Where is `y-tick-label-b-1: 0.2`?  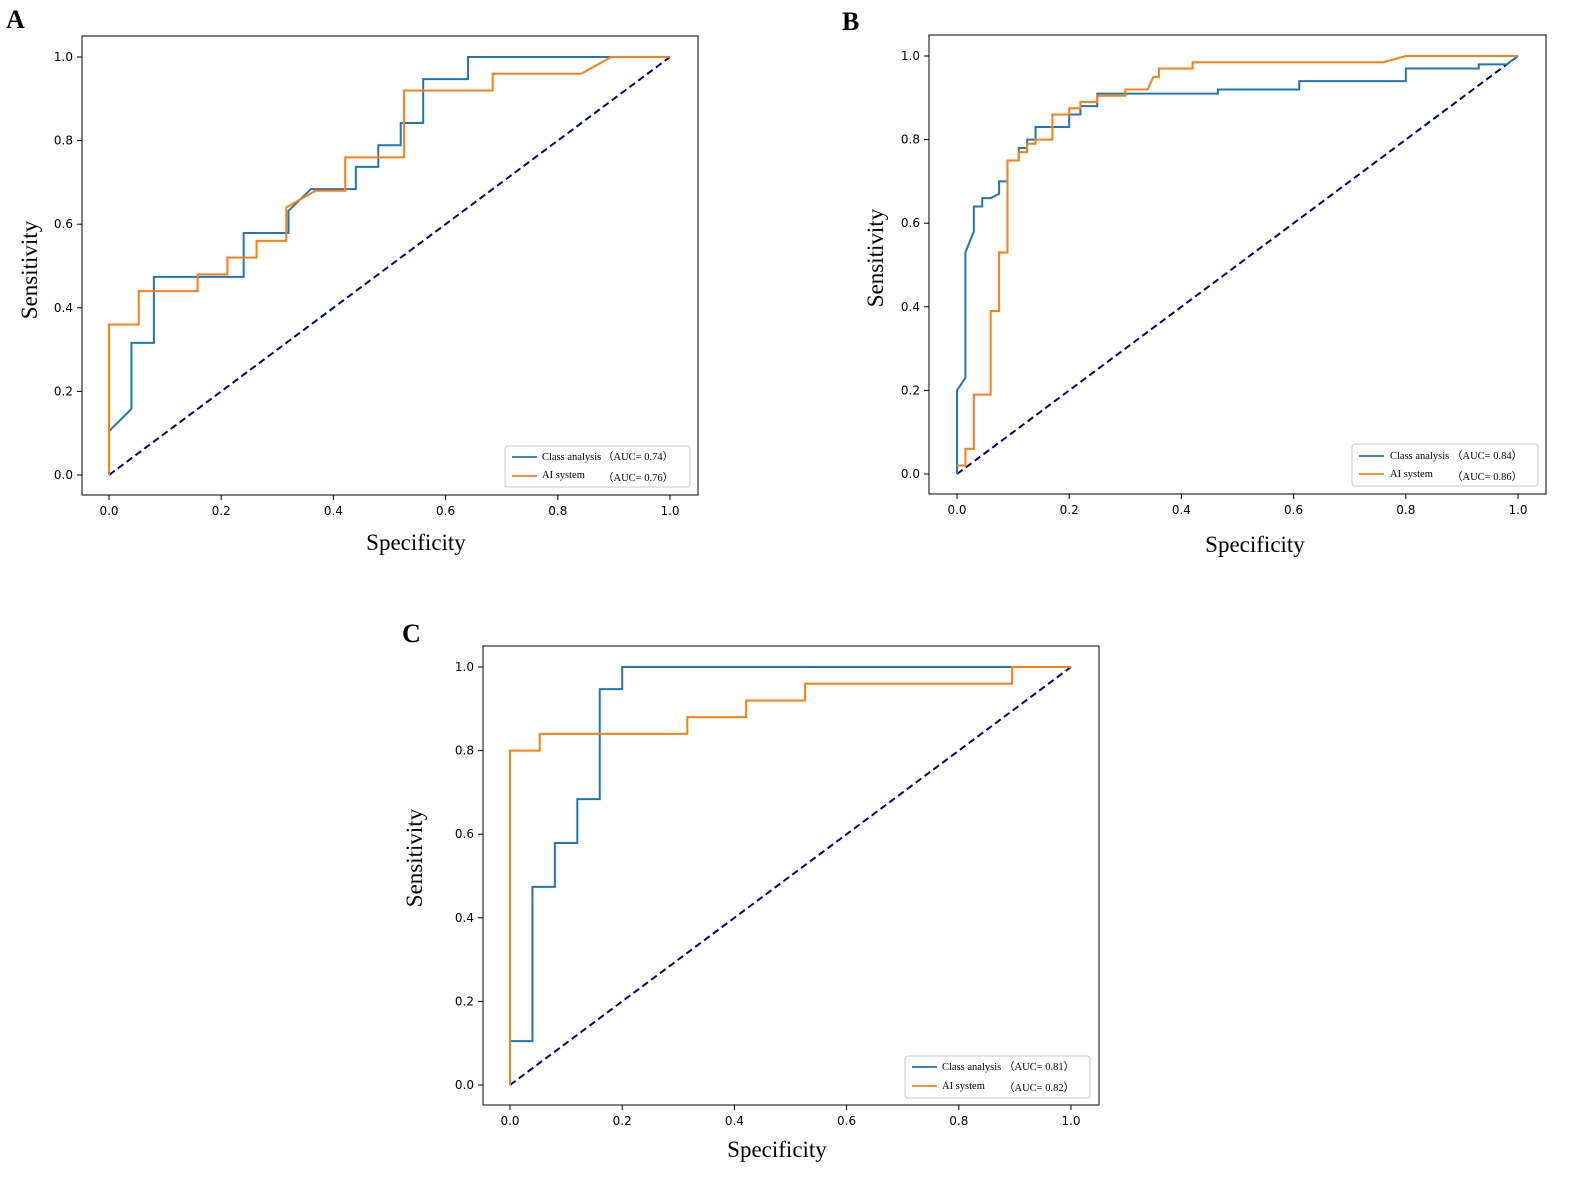 y-tick-label-b-1: 0.2 is located at coordinates (910, 390).